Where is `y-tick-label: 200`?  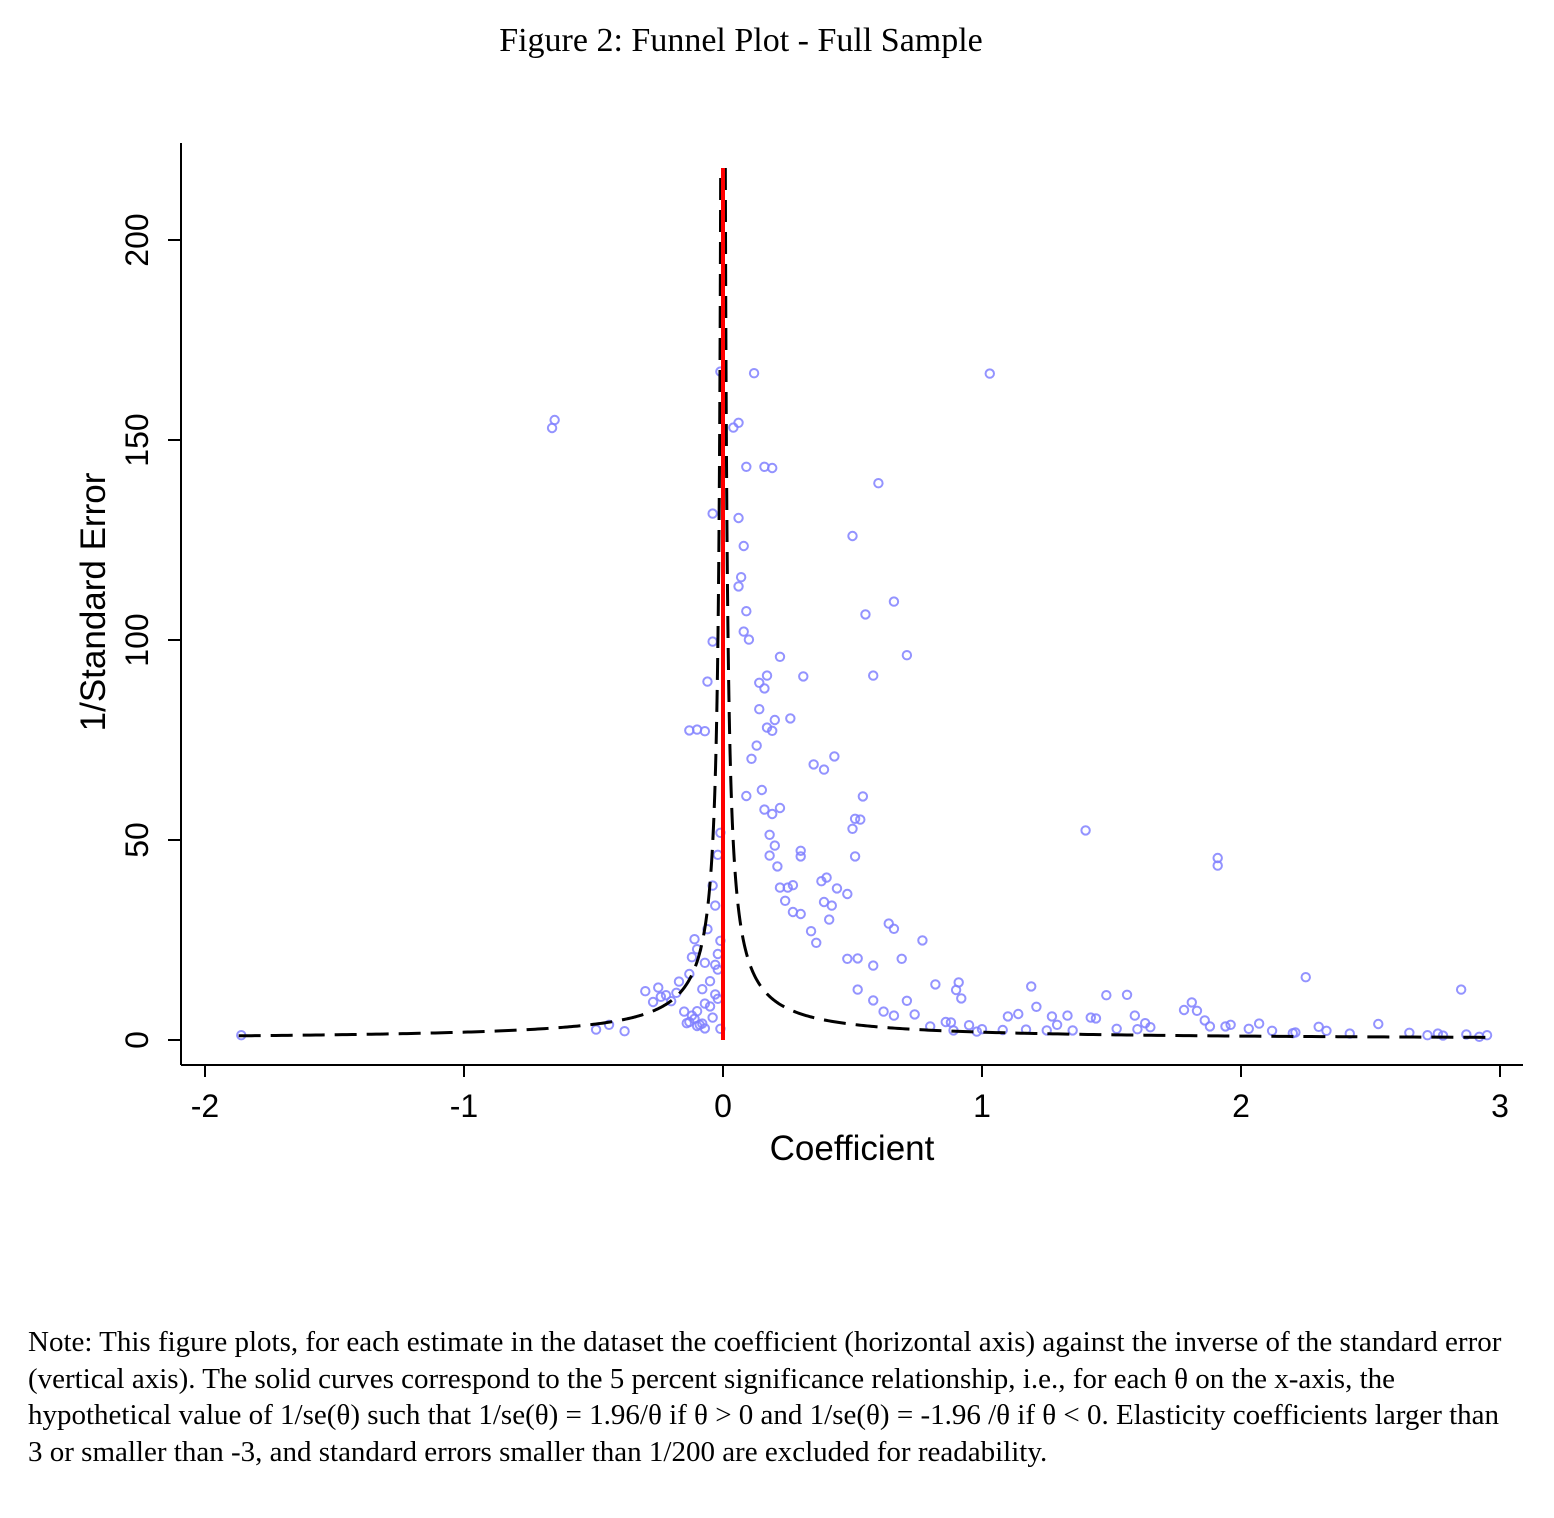 y-tick-label: 200 is located at coordinates (137, 239).